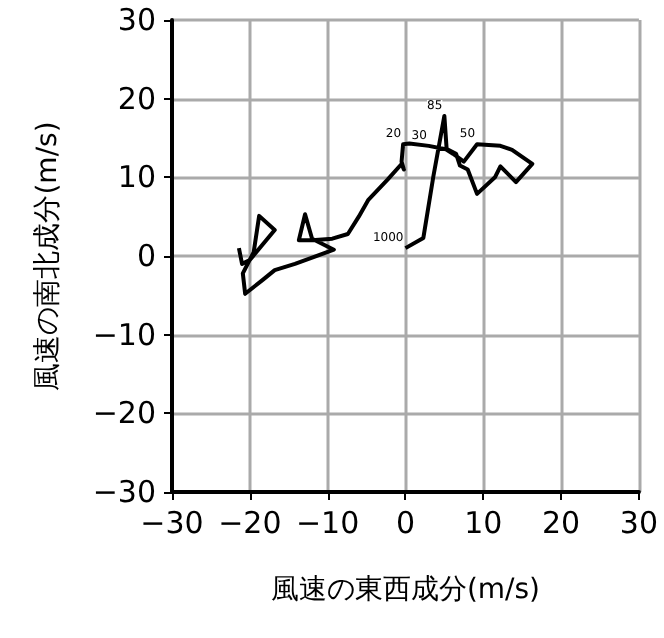 This screenshot has height=638, width=664. I want to click on x-axis-title: 風速の東西成分(m/s), so click(405, 590).